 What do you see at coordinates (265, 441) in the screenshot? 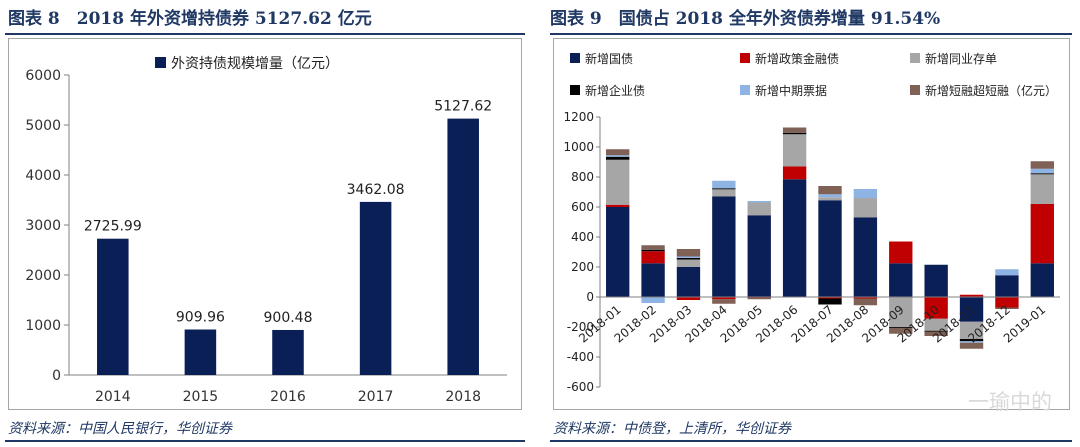
I see `left-bottom-rule` at bounding box center [265, 441].